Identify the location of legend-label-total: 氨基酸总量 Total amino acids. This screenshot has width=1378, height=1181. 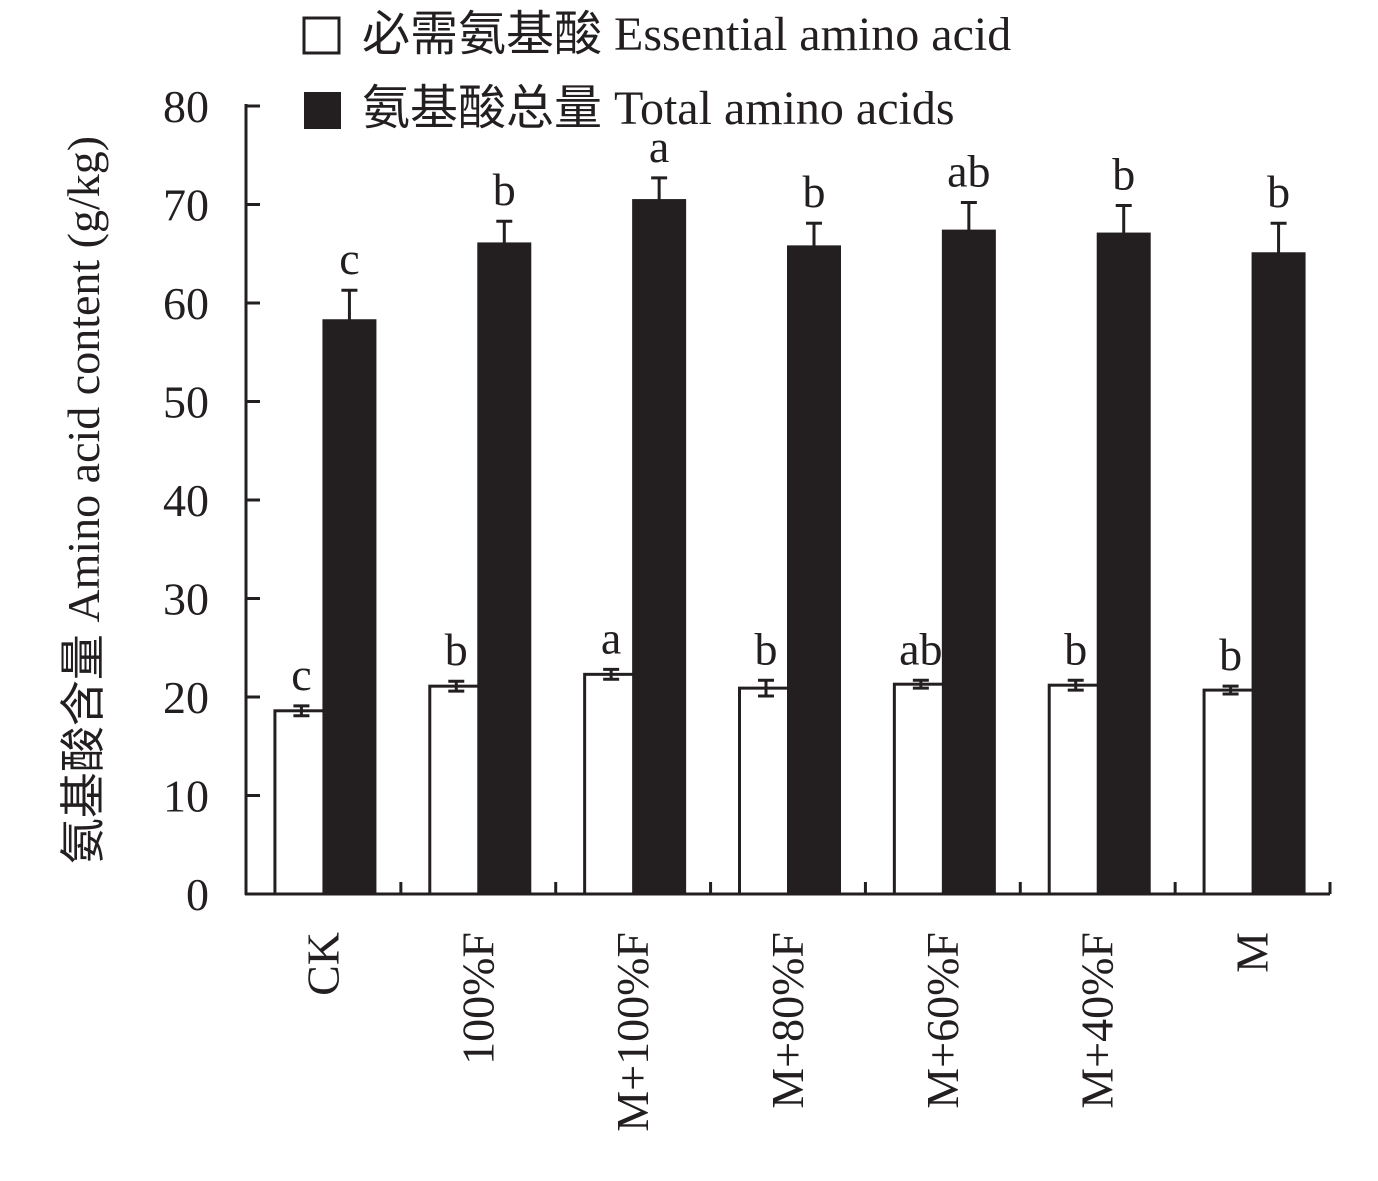
(658, 108).